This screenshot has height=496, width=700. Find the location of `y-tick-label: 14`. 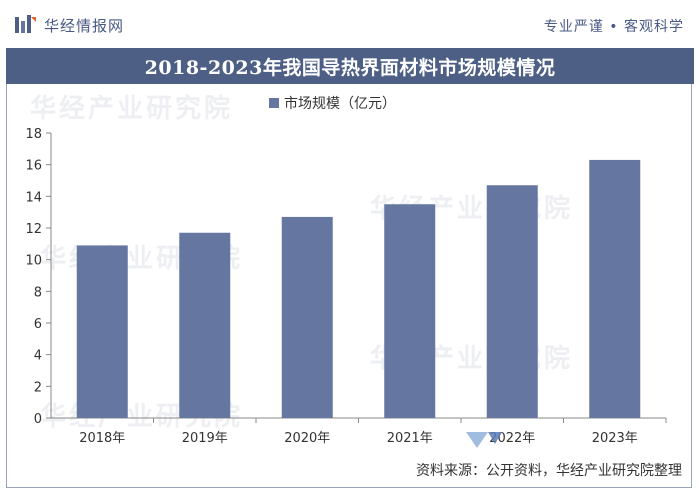

y-tick-label: 14 is located at coordinates (33, 197).